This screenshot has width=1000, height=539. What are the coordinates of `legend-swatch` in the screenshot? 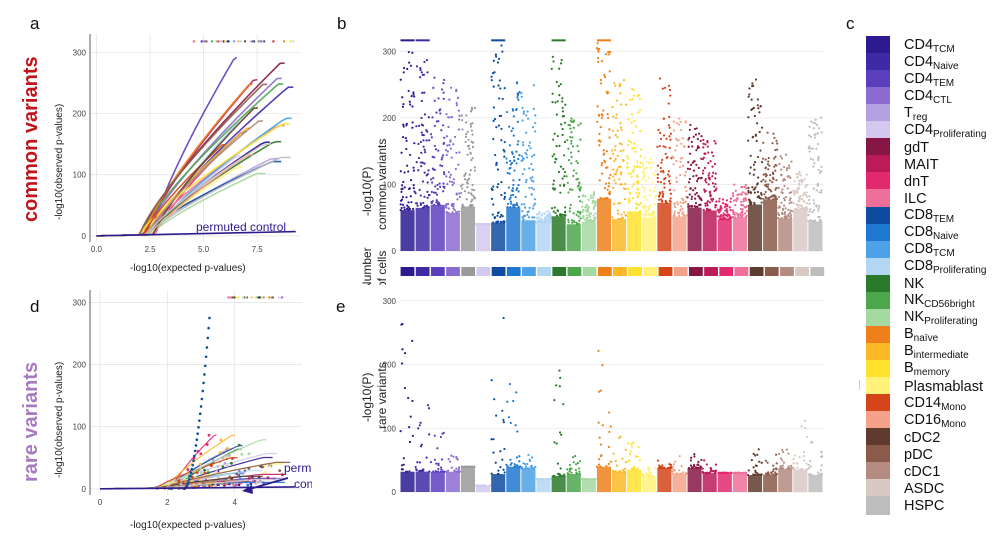 It's located at (878, 182).